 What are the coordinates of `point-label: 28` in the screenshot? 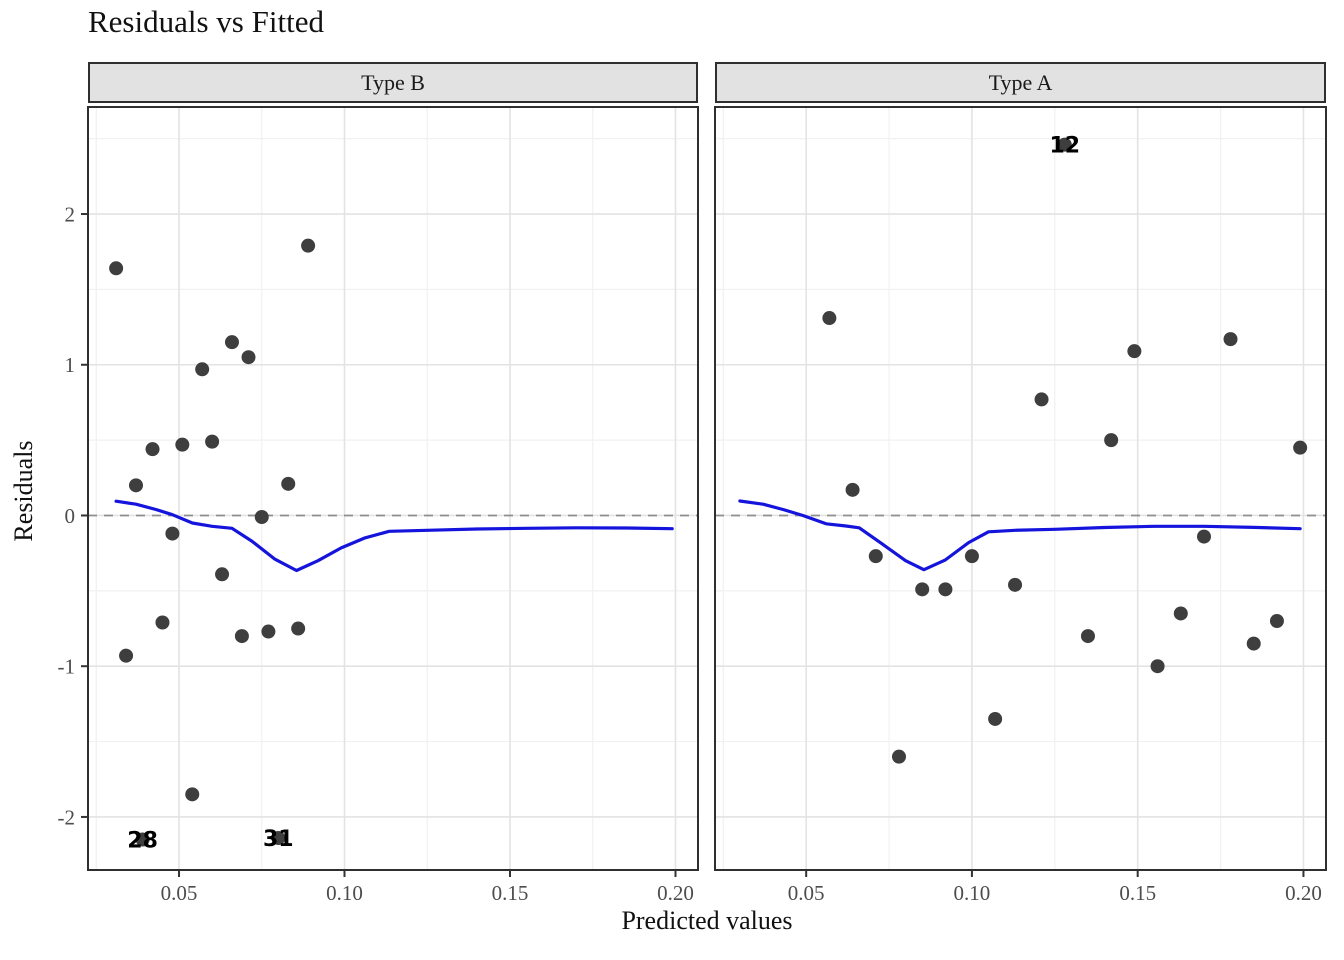 It's located at (142, 840).